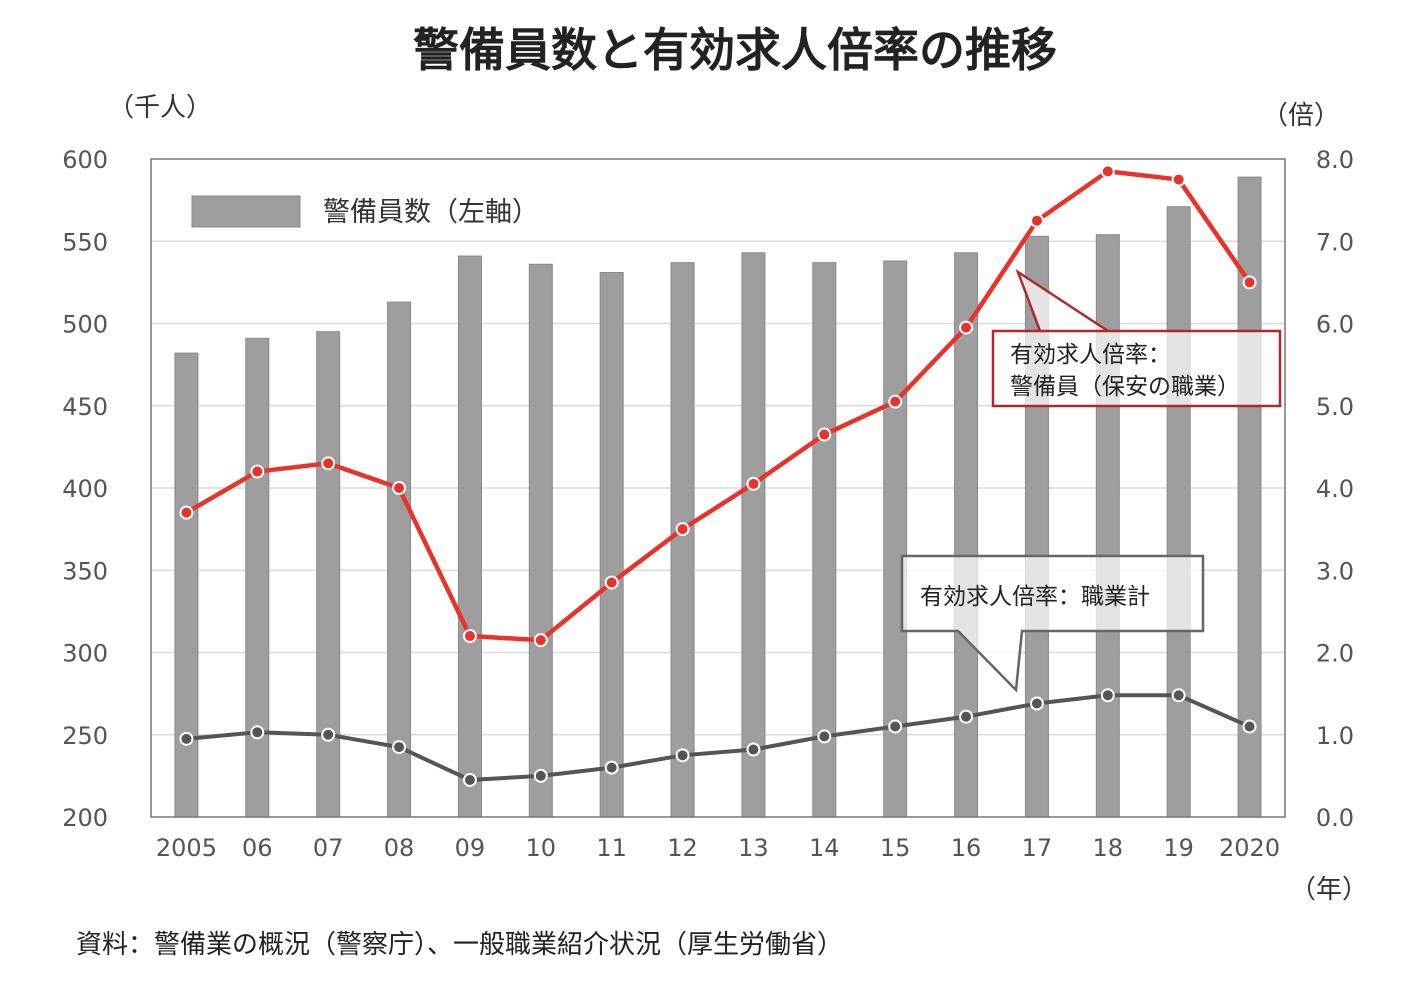  I want to click on x-tick-label: 17, so click(1037, 848).